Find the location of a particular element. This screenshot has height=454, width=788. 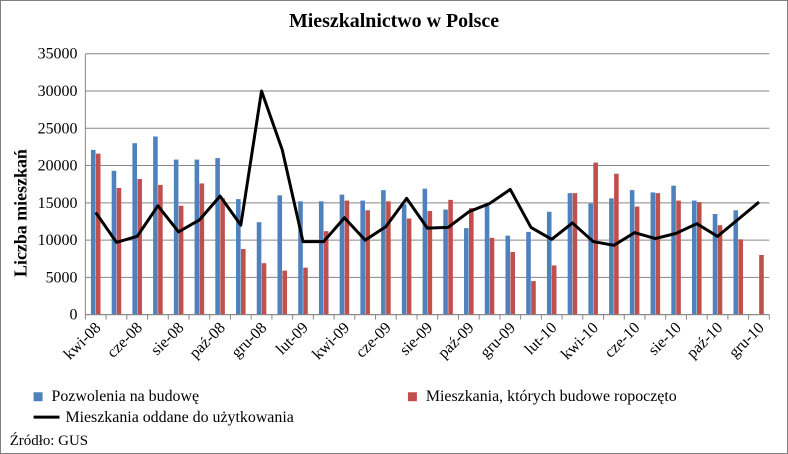

y-tick-label: 10000 is located at coordinates (58, 240).